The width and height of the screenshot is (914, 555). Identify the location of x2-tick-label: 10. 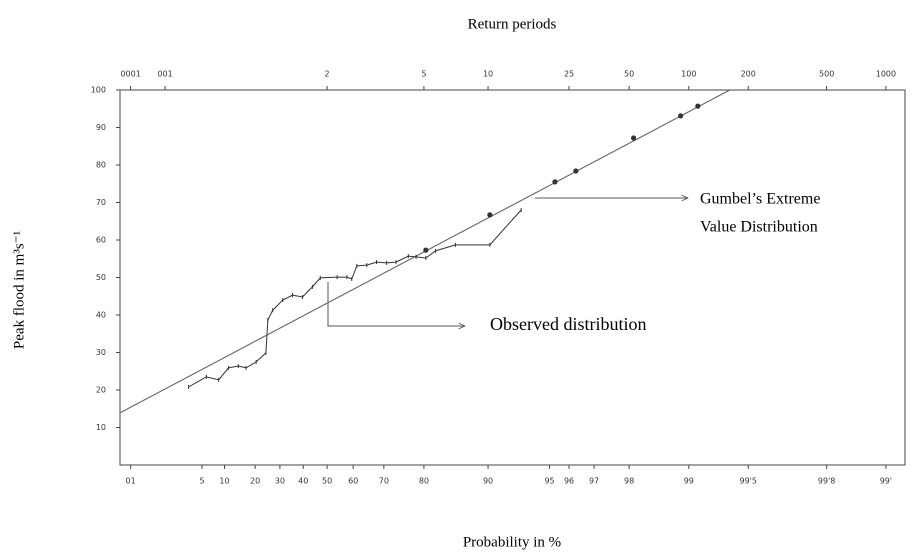
(488, 74).